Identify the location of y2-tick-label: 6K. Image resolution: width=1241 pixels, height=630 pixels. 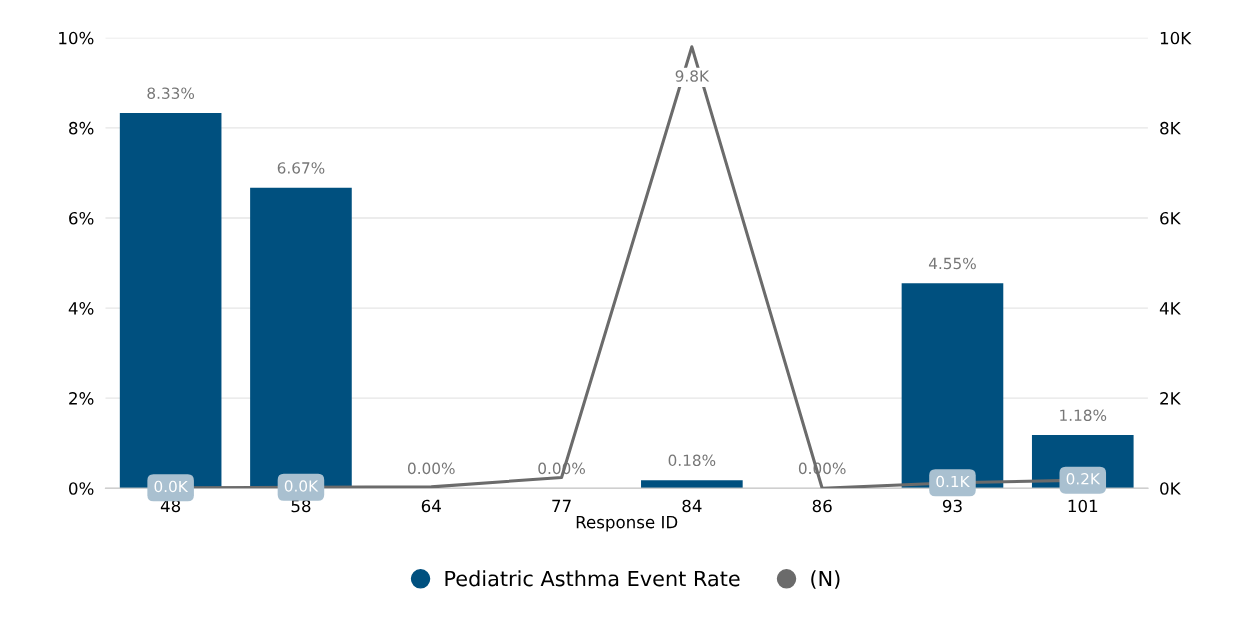
(1170, 218).